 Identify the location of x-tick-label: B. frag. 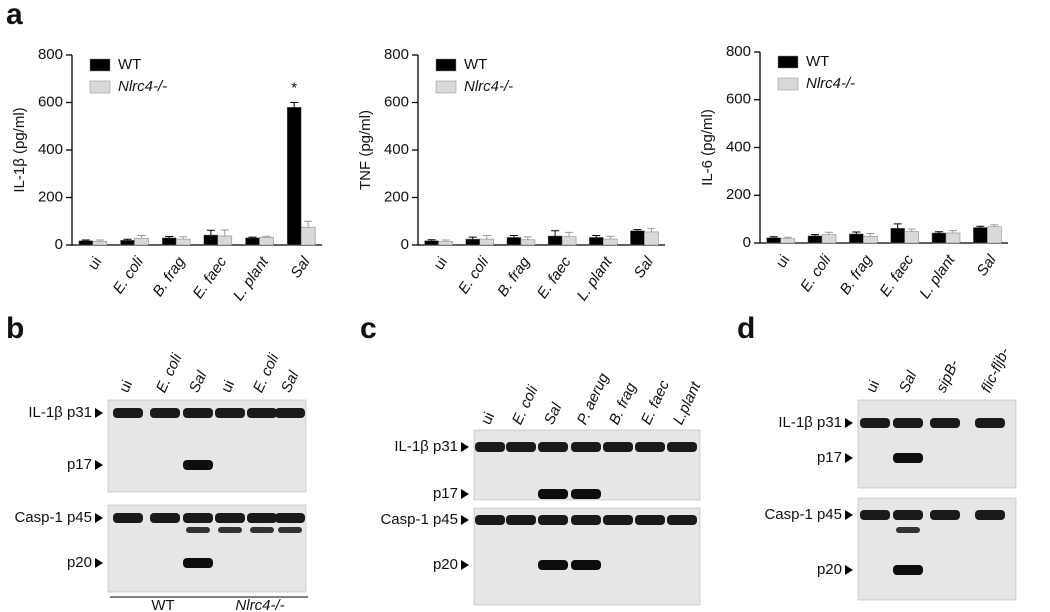
(857, 274).